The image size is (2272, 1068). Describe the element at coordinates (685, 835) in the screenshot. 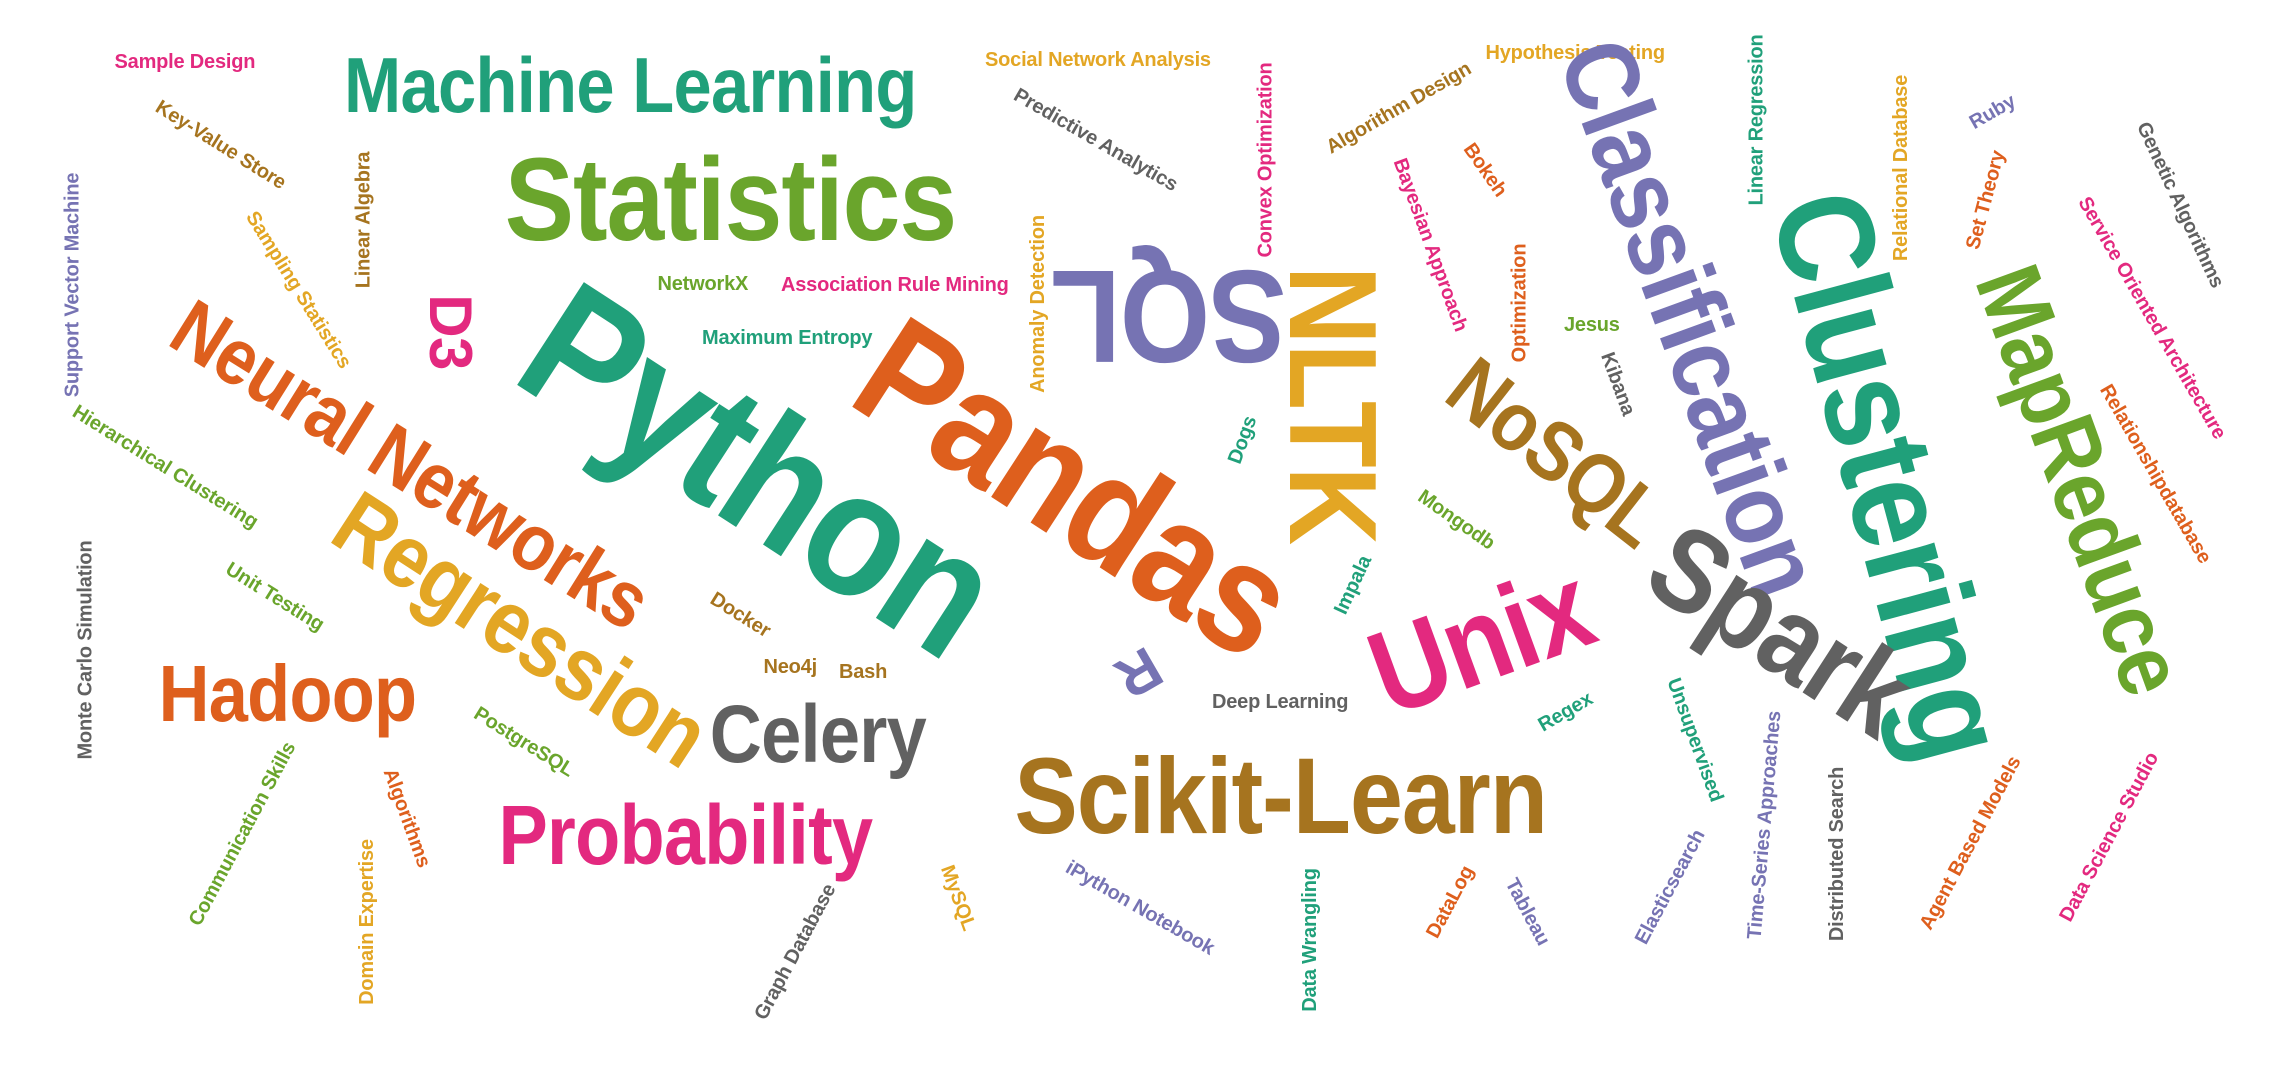

I see `word-probability: Probability` at that location.